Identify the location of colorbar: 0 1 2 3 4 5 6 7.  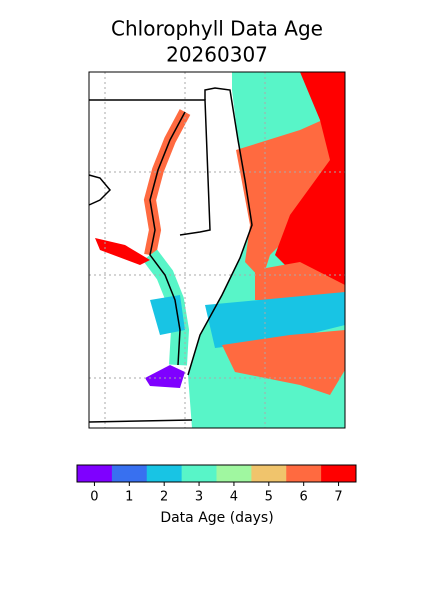
(216, 484).